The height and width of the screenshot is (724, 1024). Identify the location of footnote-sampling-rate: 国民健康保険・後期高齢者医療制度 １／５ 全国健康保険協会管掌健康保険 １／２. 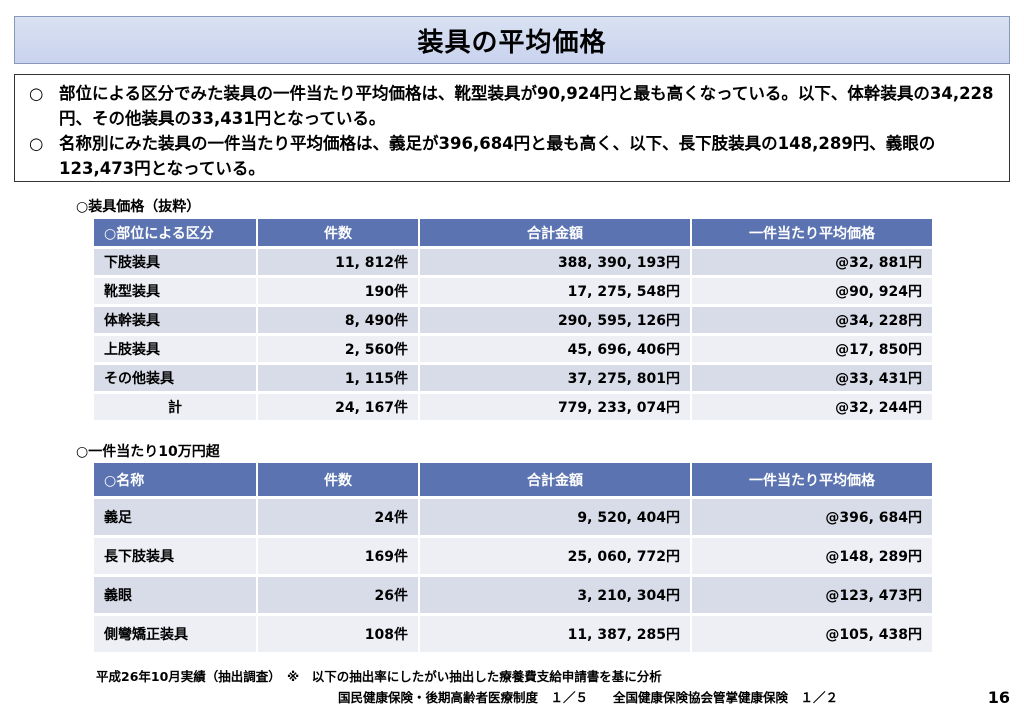
(588, 697).